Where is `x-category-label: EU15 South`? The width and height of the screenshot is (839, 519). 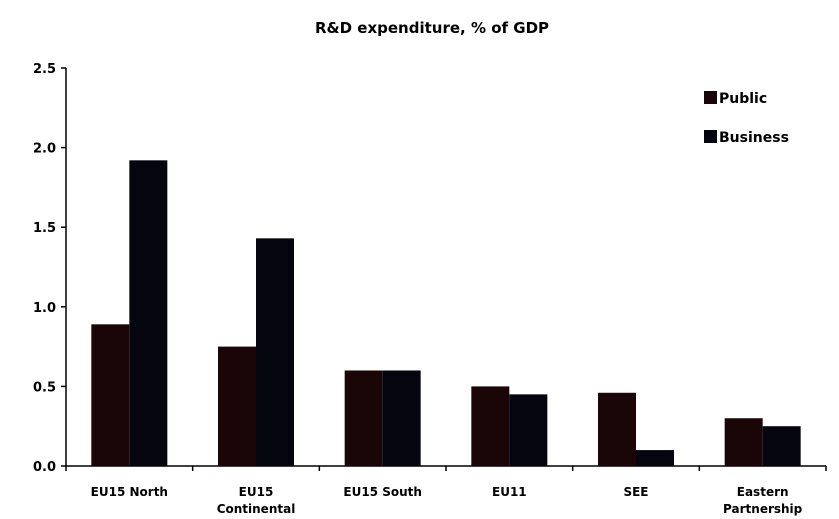 x-category-label: EU15 South is located at coordinates (382, 492).